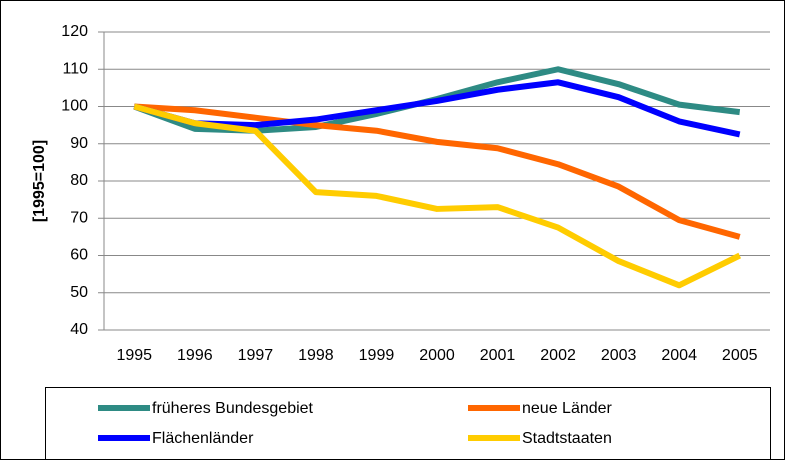  I want to click on x-tick-label: 1997, so click(256, 355).